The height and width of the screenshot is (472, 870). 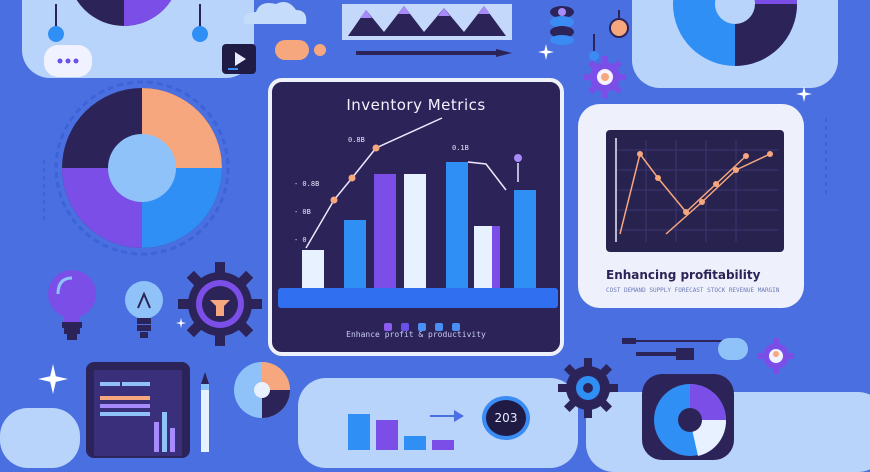 I want to click on pencil-bar-icon, so click(x=434, y=53).